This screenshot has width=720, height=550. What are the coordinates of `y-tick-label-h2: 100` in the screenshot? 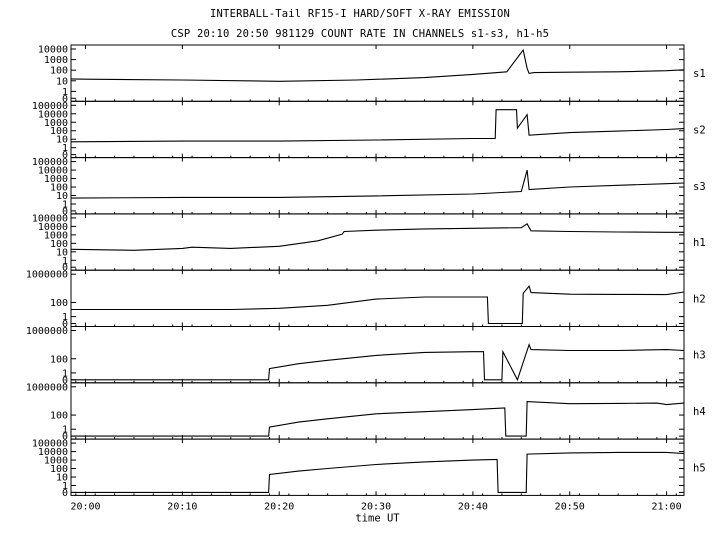 It's located at (59, 303).